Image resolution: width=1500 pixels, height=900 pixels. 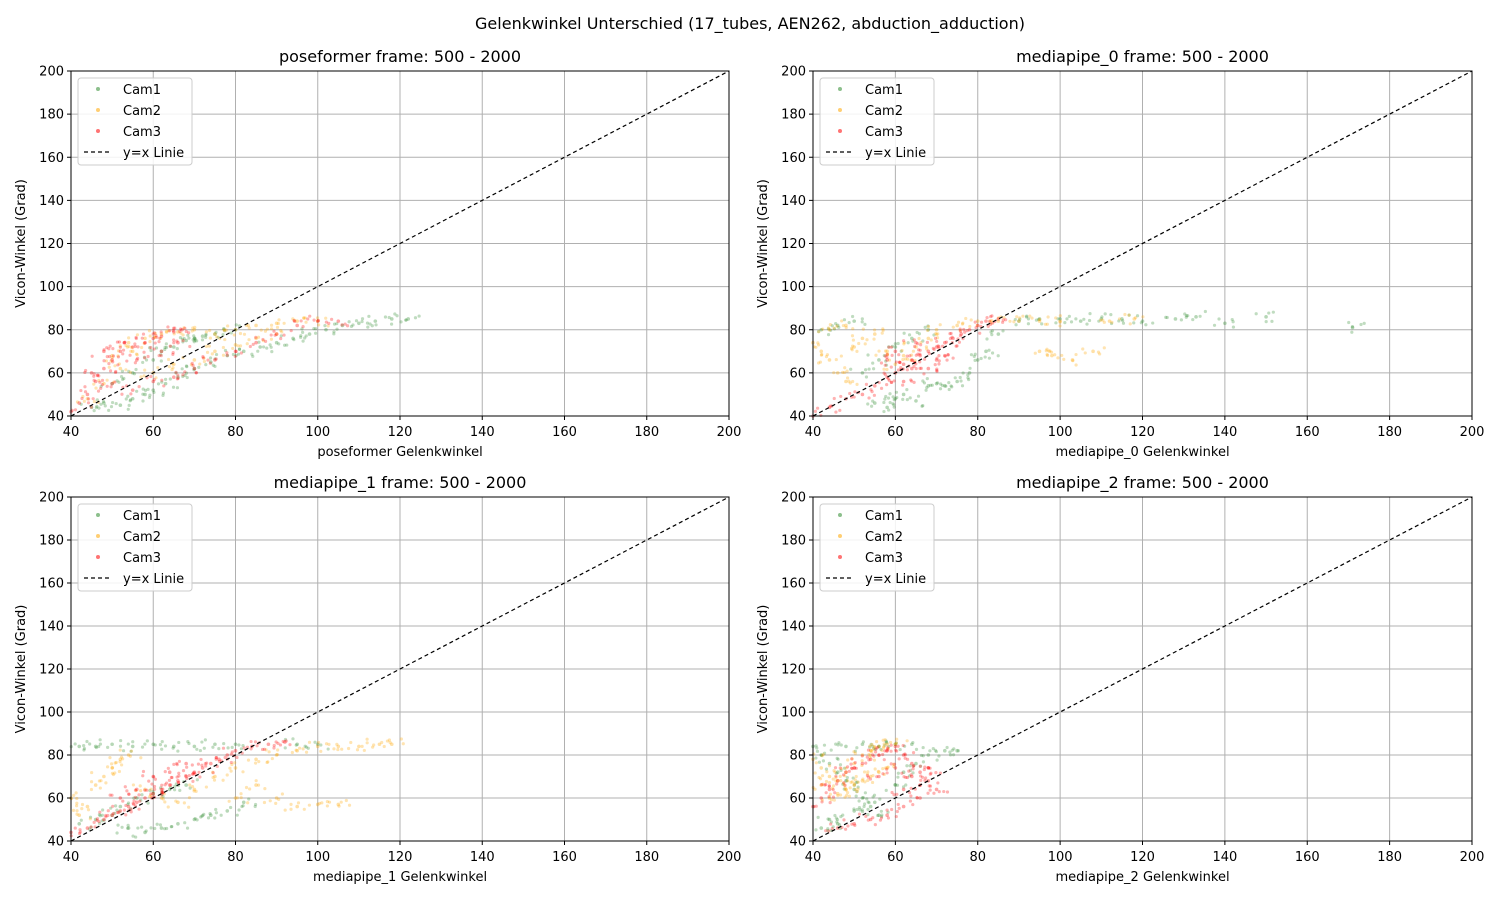 What do you see at coordinates (51, 287) in the screenshot?
I see `y-tick-label: 100` at bounding box center [51, 287].